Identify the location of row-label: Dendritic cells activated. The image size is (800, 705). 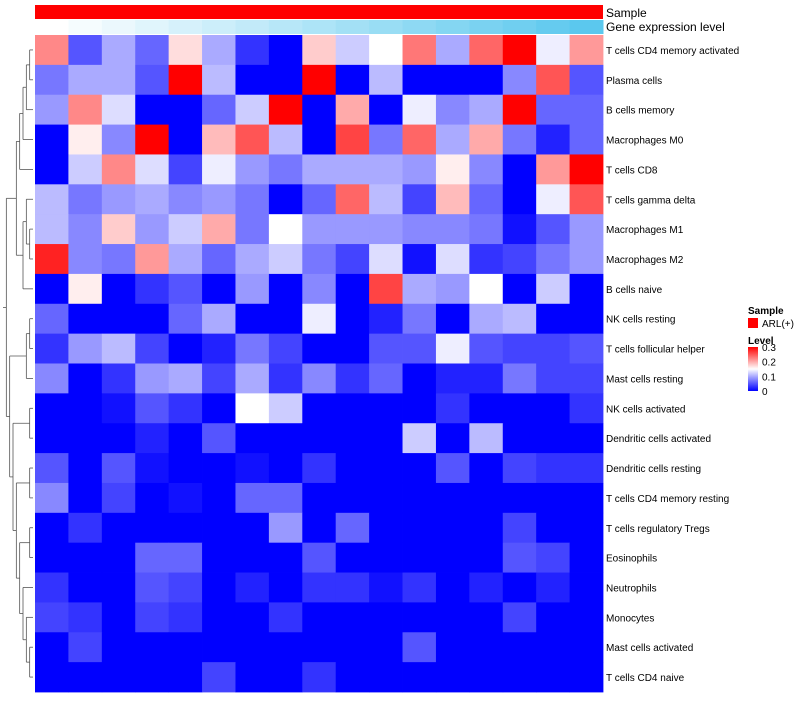
(658, 439).